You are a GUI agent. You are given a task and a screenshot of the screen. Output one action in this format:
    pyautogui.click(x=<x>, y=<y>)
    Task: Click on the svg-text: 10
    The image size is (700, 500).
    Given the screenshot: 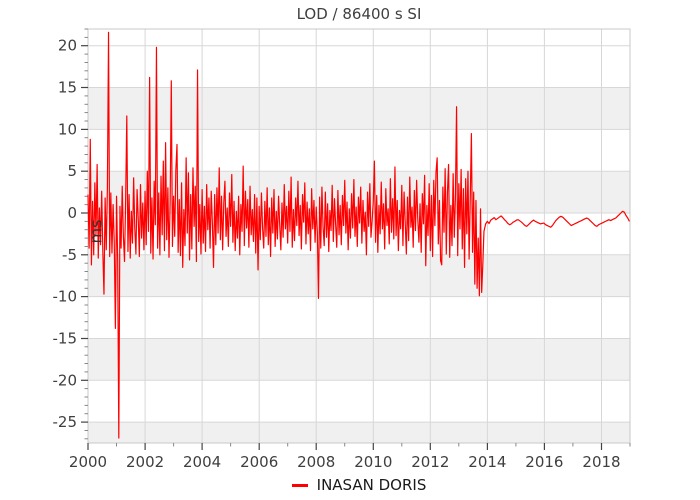 What is the action you would take?
    pyautogui.click(x=67, y=129)
    